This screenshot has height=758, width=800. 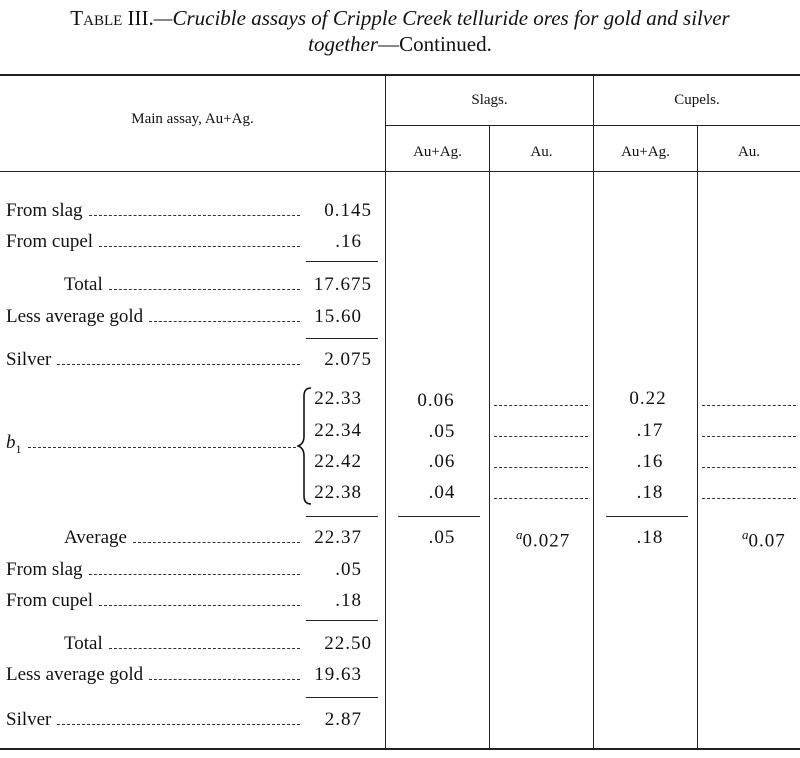 I want to click on row-label: Average, so click(x=95, y=537).